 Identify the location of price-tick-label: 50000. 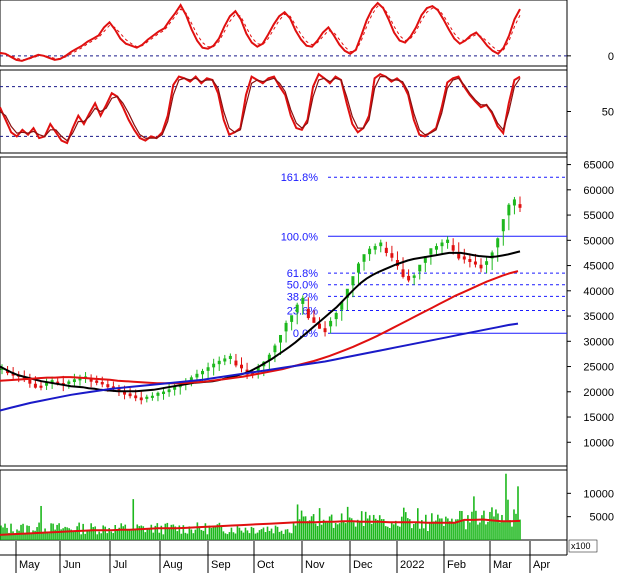
(598, 241).